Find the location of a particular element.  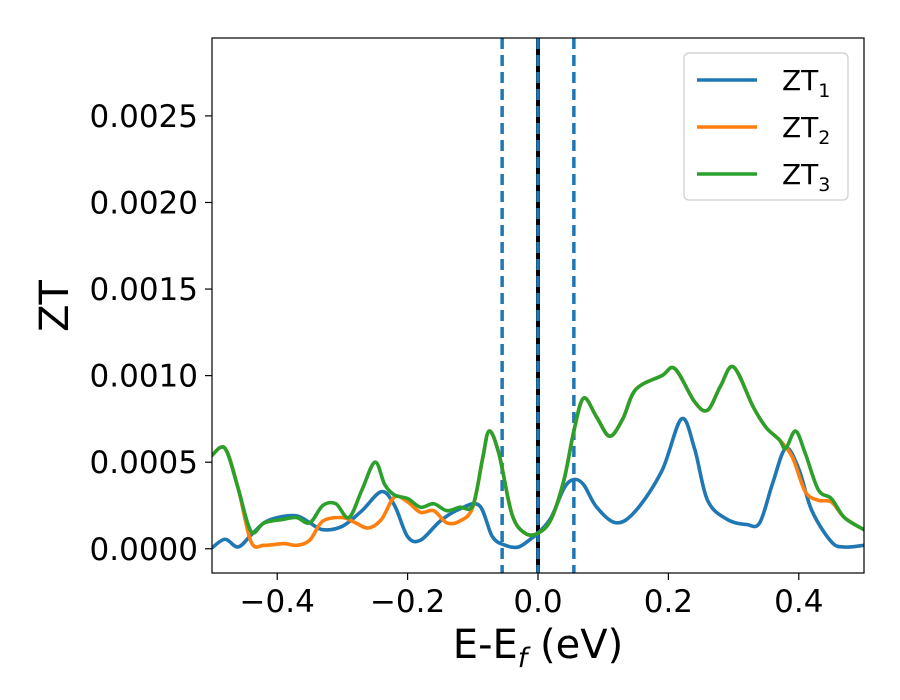

legend-label-zt3: ZT3 is located at coordinates (806, 177).